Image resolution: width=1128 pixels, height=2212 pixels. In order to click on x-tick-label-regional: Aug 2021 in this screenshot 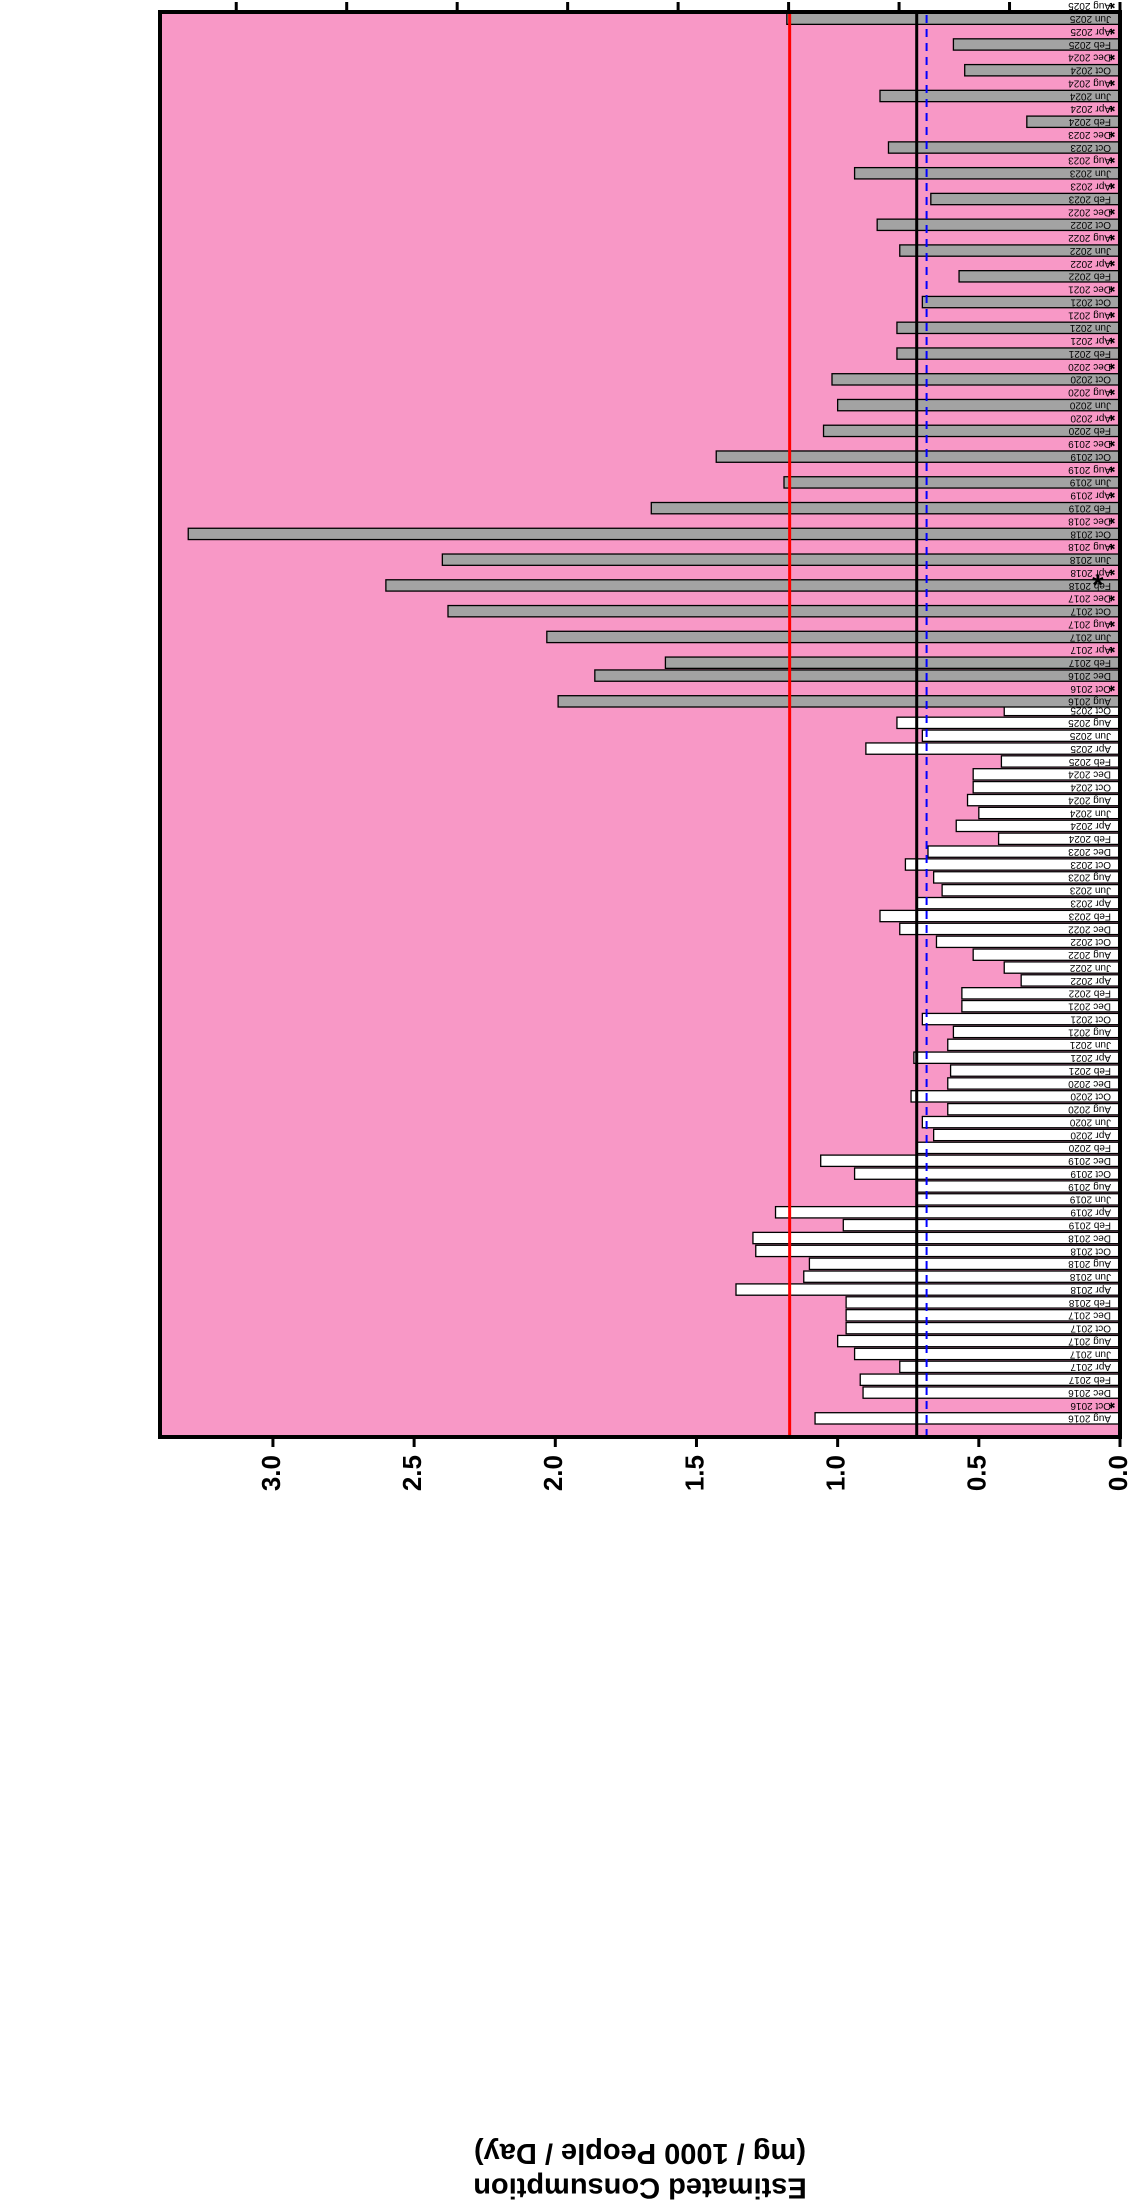, I will do `click(1089, 314)`.